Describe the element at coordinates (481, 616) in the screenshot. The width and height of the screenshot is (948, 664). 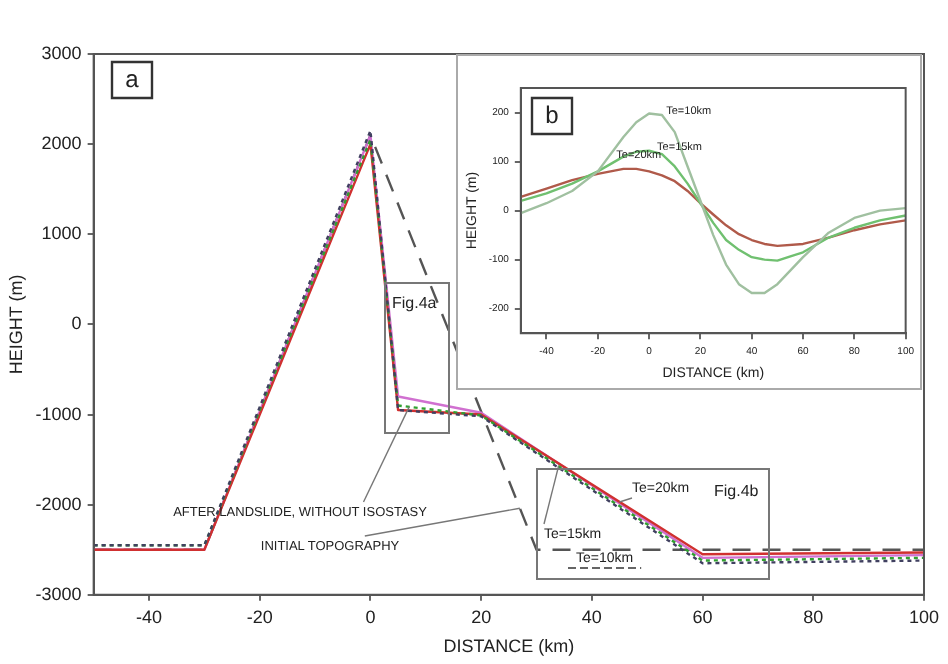
I see `x-tick-label: 20` at that location.